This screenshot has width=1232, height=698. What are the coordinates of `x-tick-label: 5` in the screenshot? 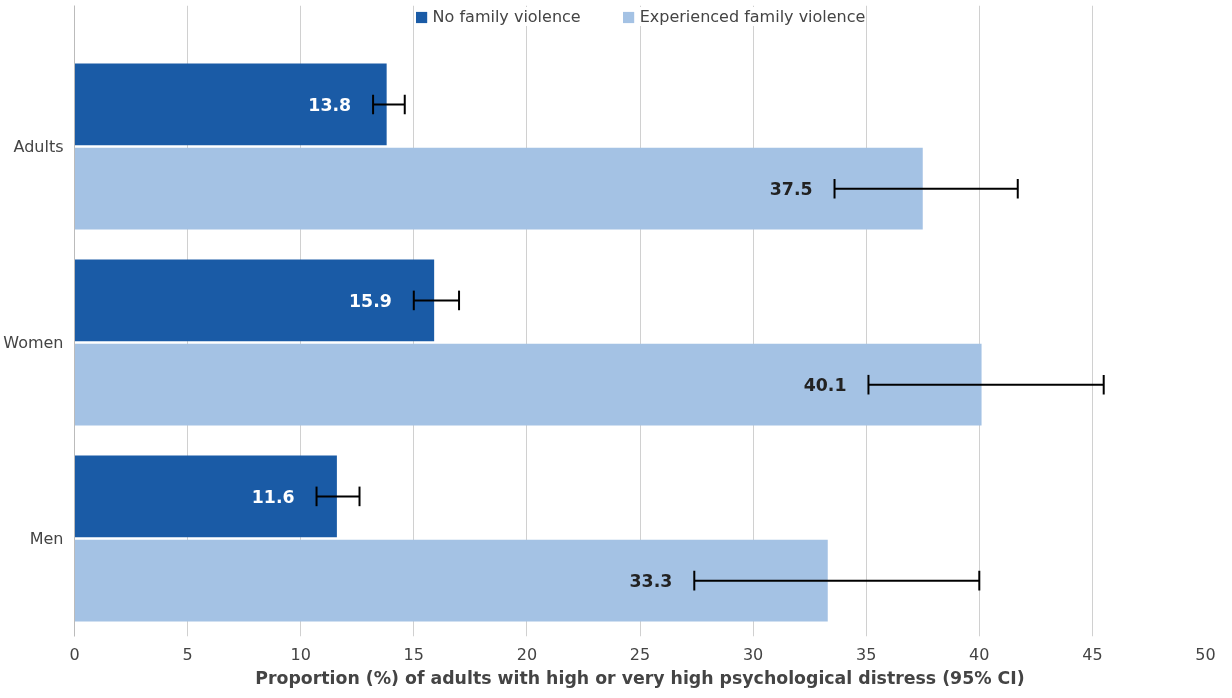 It's located at (187, 654).